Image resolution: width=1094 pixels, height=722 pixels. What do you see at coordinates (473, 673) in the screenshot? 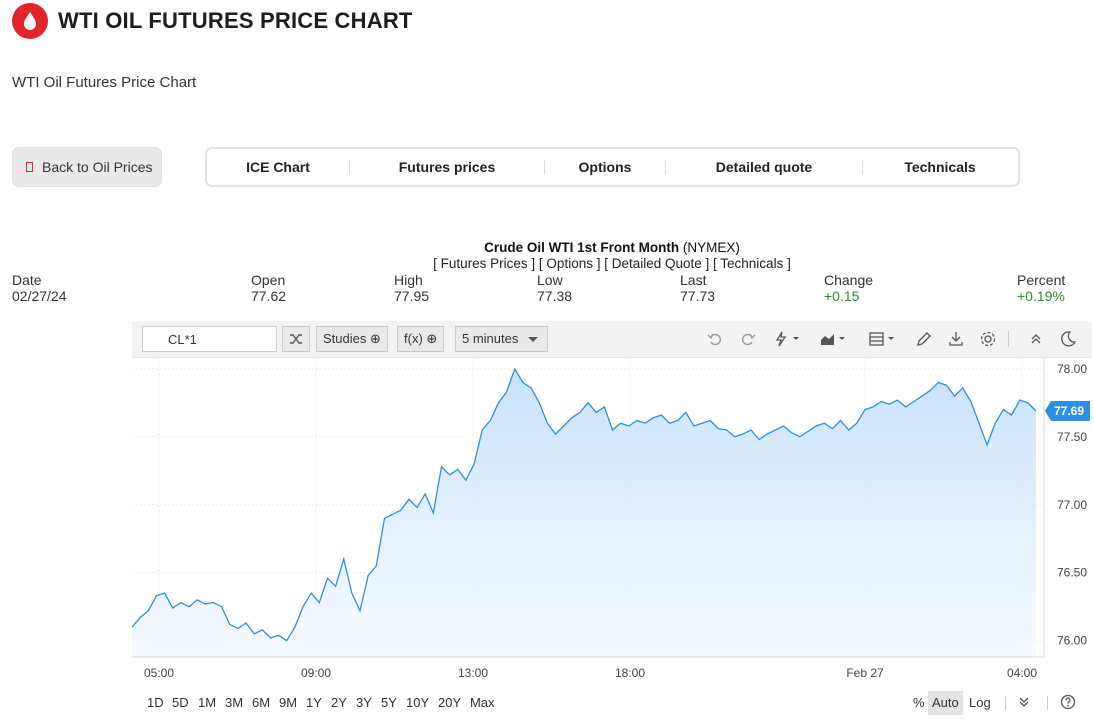
I see `x-tick-label: 13:00` at bounding box center [473, 673].